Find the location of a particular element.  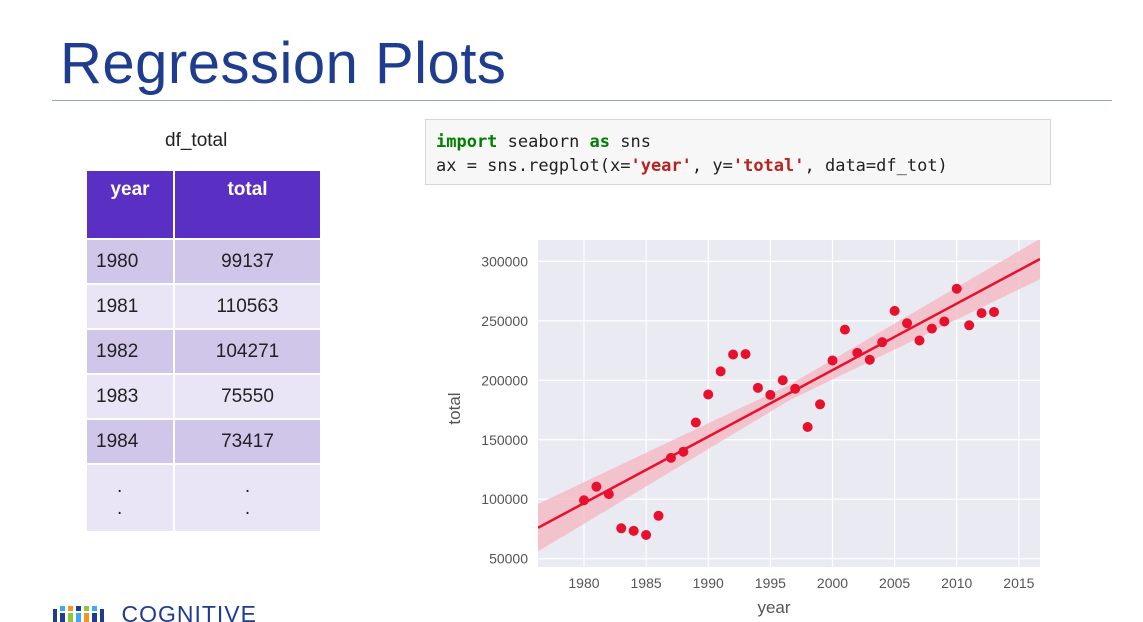

cell-year: 1982 is located at coordinates (131, 351).